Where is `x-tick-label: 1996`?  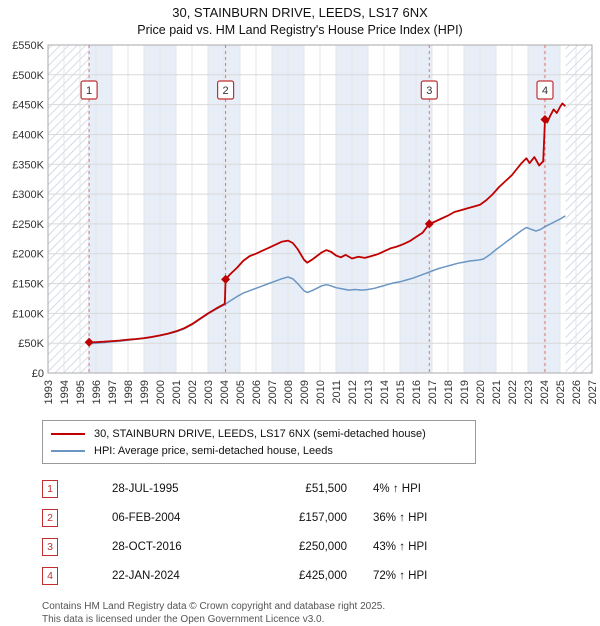 x-tick-label: 1996 is located at coordinates (97, 392).